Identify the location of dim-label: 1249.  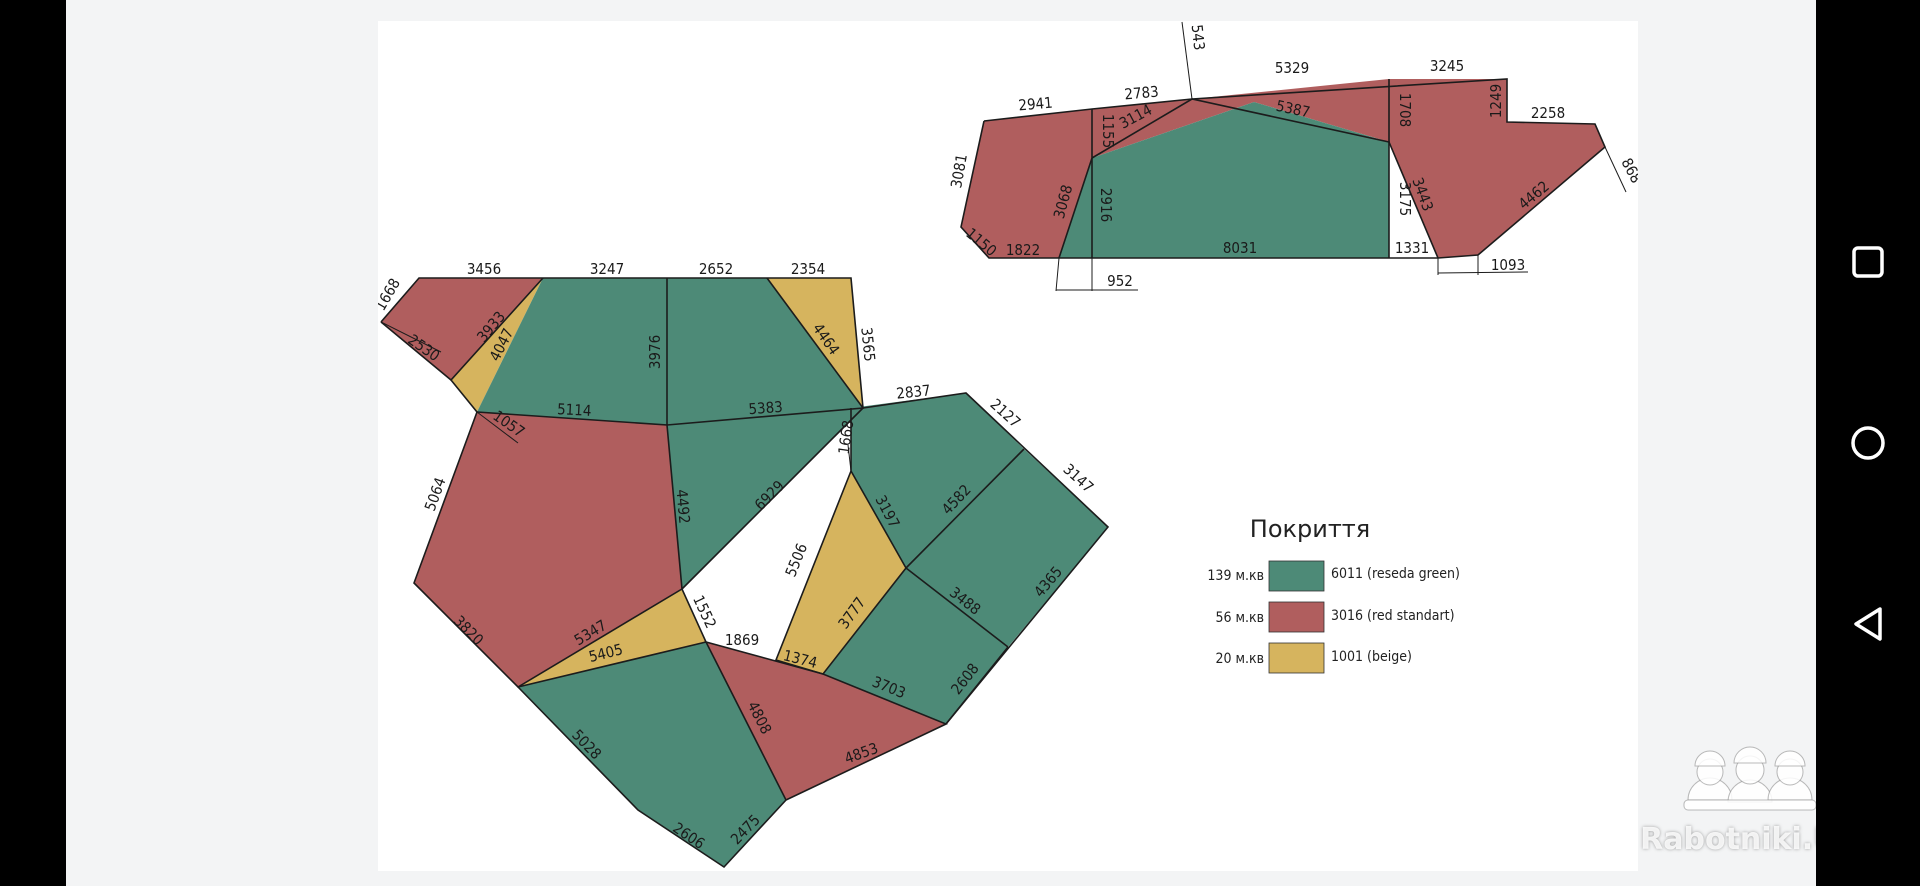
(1496, 101).